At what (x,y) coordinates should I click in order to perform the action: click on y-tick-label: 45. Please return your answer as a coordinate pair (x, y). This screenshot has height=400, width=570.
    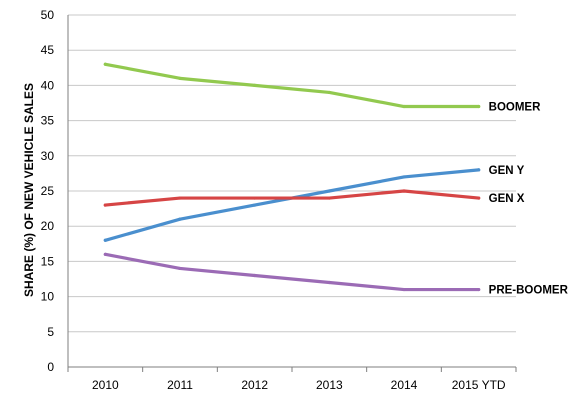
    Looking at the image, I should click on (48, 50).